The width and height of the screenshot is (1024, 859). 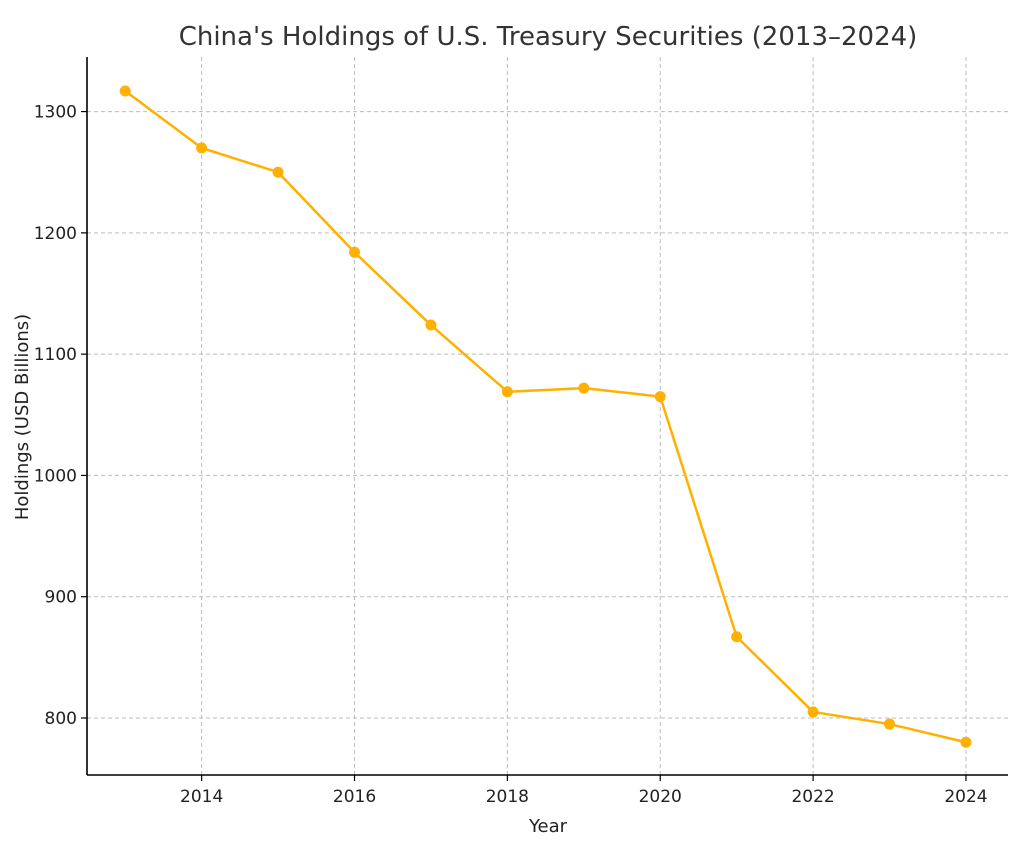 What do you see at coordinates (354, 797) in the screenshot?
I see `x-tick-label: 2016` at bounding box center [354, 797].